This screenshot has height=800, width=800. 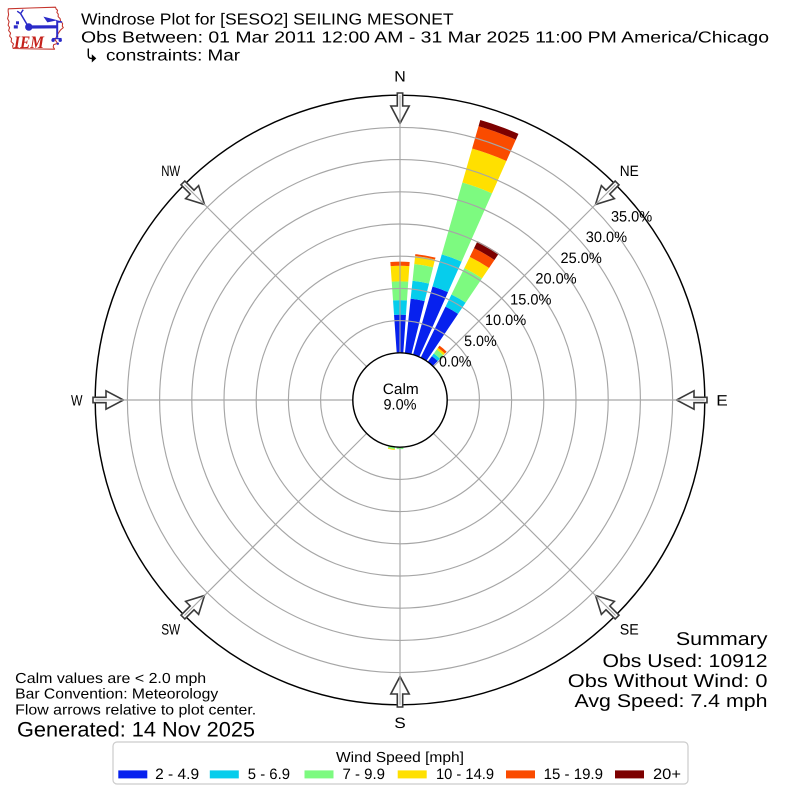 I want to click on svg-text: N, so click(x=400, y=76).